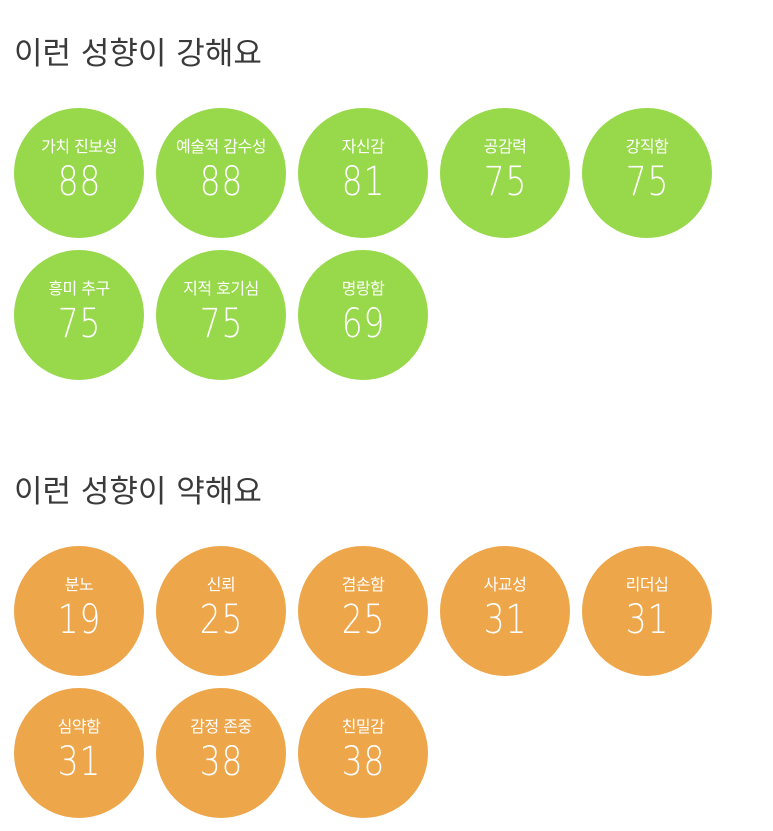 This screenshot has height=831, width=773. Describe the element at coordinates (363, 182) in the screenshot. I see `trait-score: 81` at that location.